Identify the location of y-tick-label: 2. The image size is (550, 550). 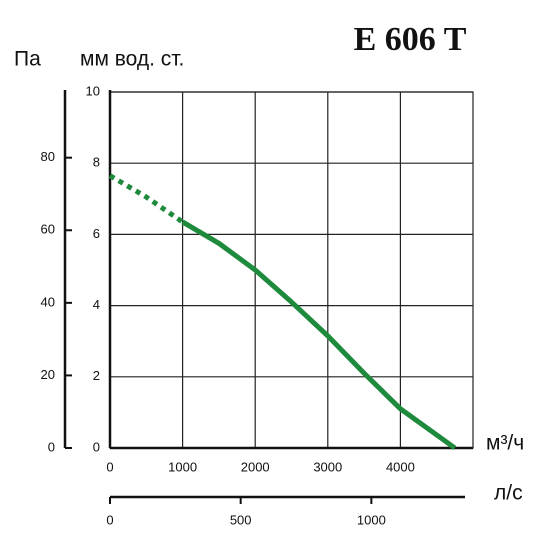
(96, 375).